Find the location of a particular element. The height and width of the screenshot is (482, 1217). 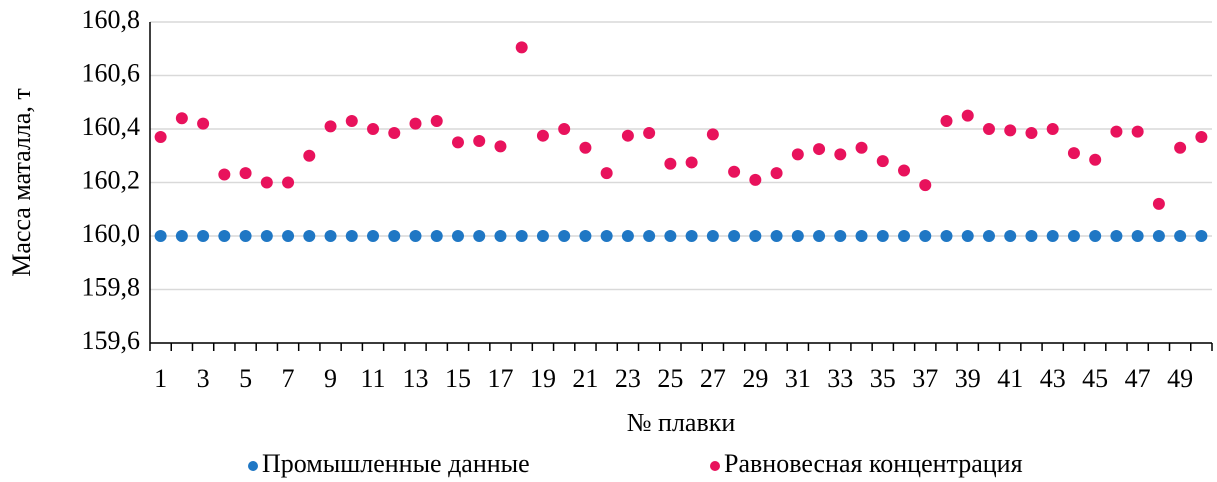

legend-label: Равновесная концентрация is located at coordinates (873, 463).